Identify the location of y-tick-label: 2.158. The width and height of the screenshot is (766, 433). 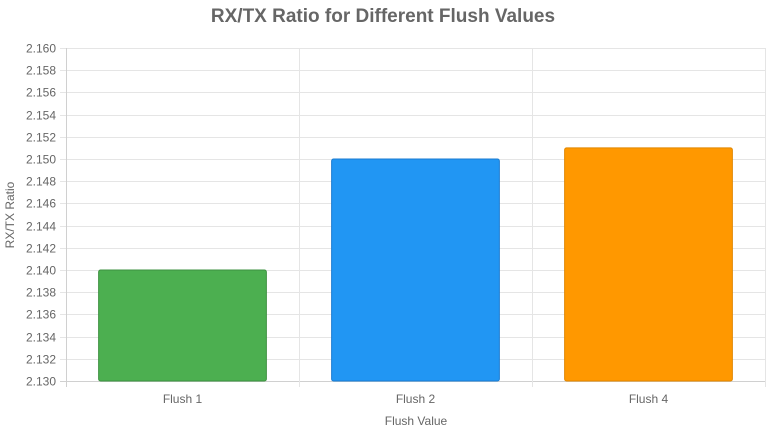
(41, 71).